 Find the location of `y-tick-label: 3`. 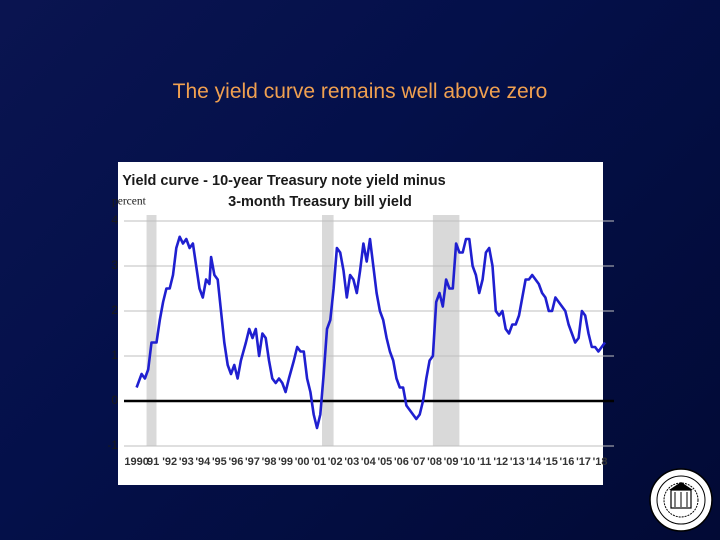

y-tick-label: 3 is located at coordinates (114, 265).